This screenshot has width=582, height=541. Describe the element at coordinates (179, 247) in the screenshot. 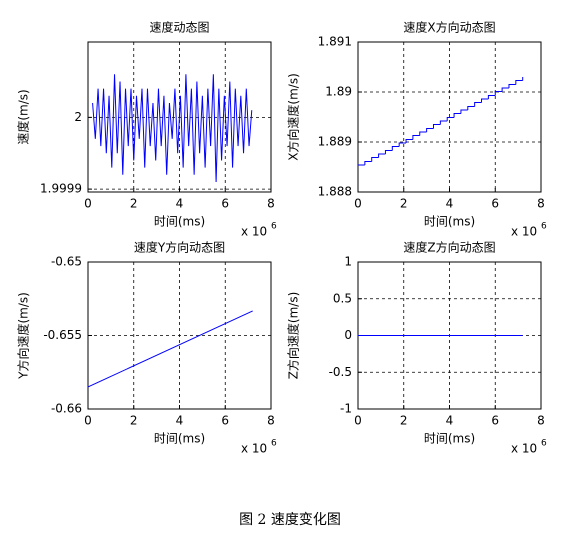

I see `subplot-title: 速度Y方向动态图` at that location.